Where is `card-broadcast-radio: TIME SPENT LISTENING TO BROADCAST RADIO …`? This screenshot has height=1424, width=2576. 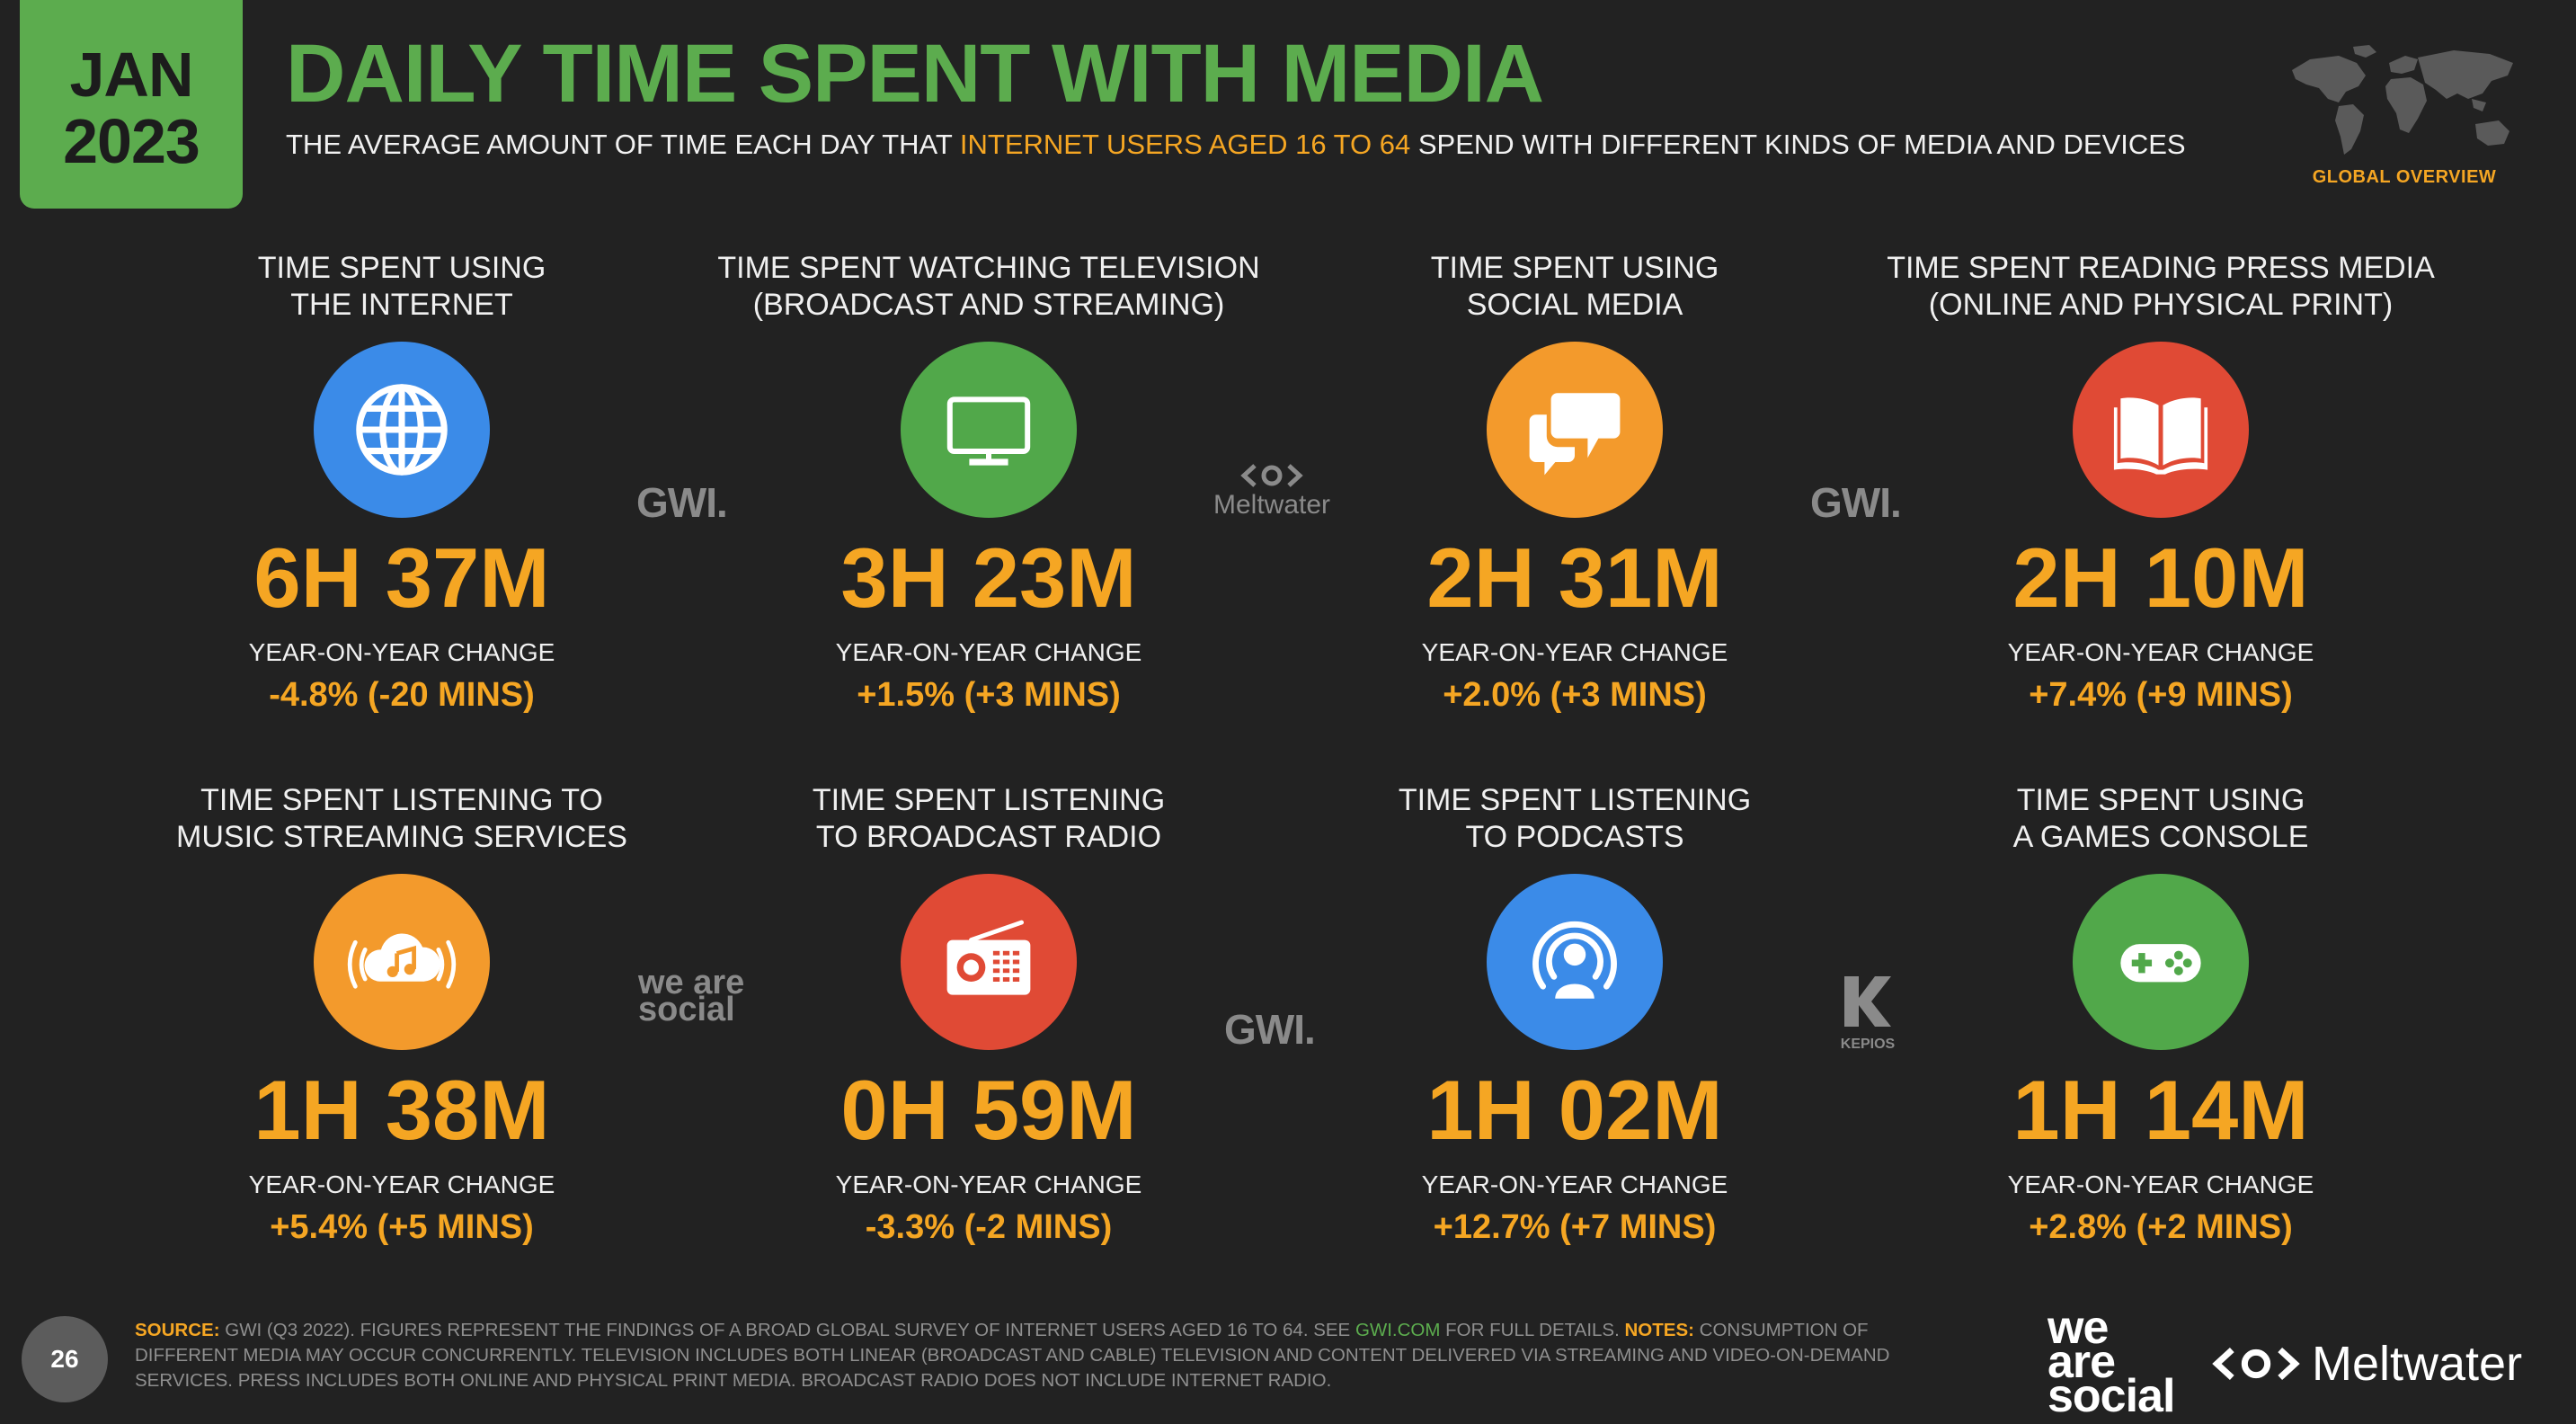
card-broadcast-radio: TIME SPENT LISTENING TO BROADCAST RADIO … is located at coordinates (988, 1034).